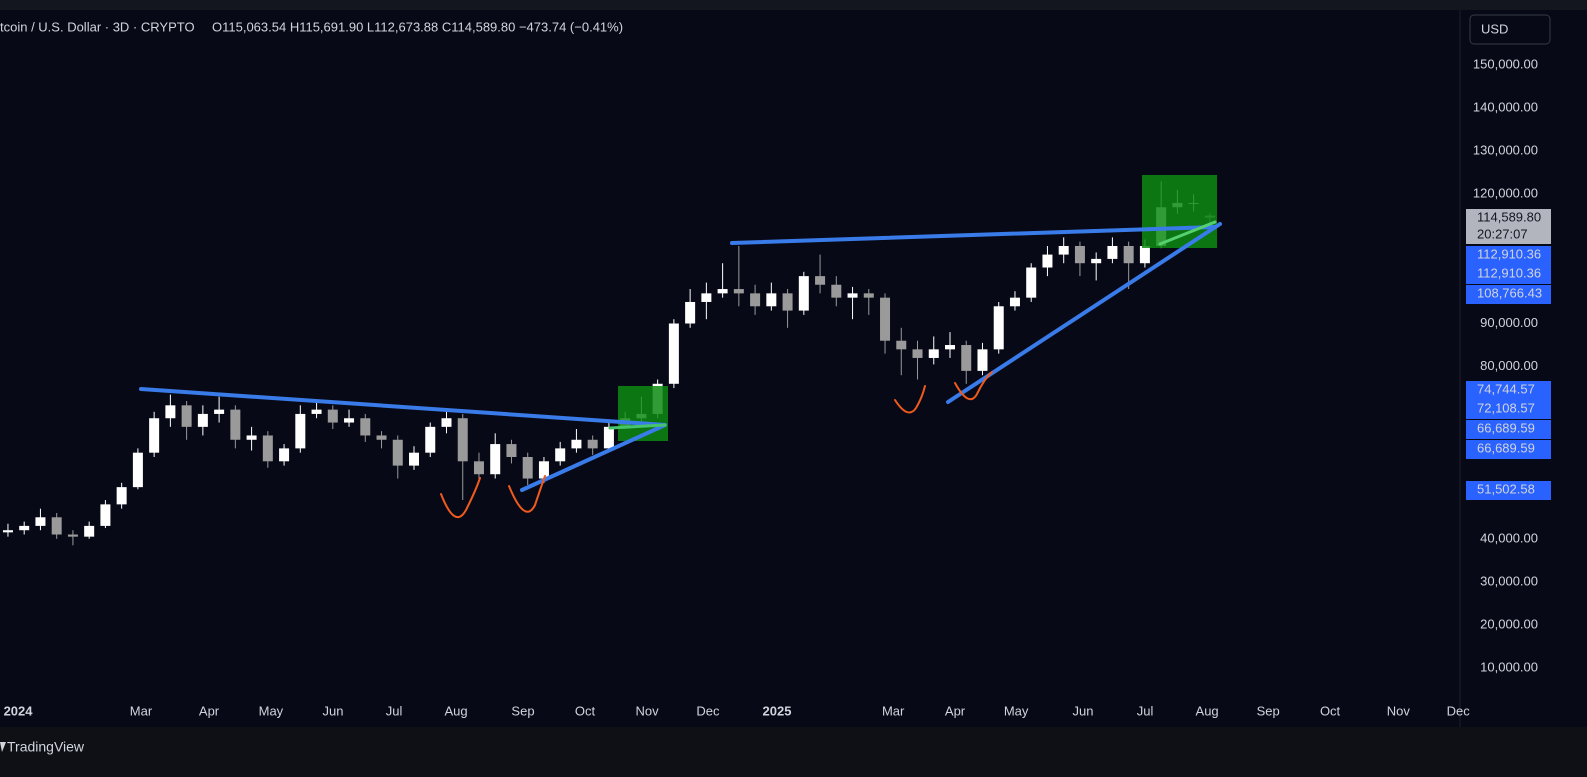 The height and width of the screenshot is (777, 1587). Describe the element at coordinates (19, 710) in the screenshot. I see `x-tick-label: 2024` at that location.